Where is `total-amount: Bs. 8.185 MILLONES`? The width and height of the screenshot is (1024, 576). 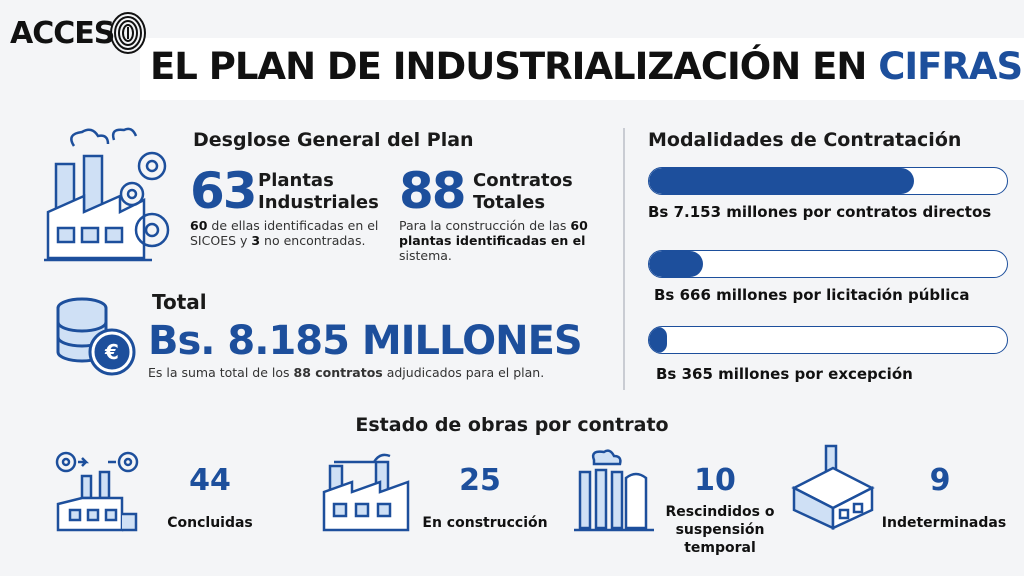 total-amount: Bs. 8.185 MILLONES is located at coordinates (365, 341).